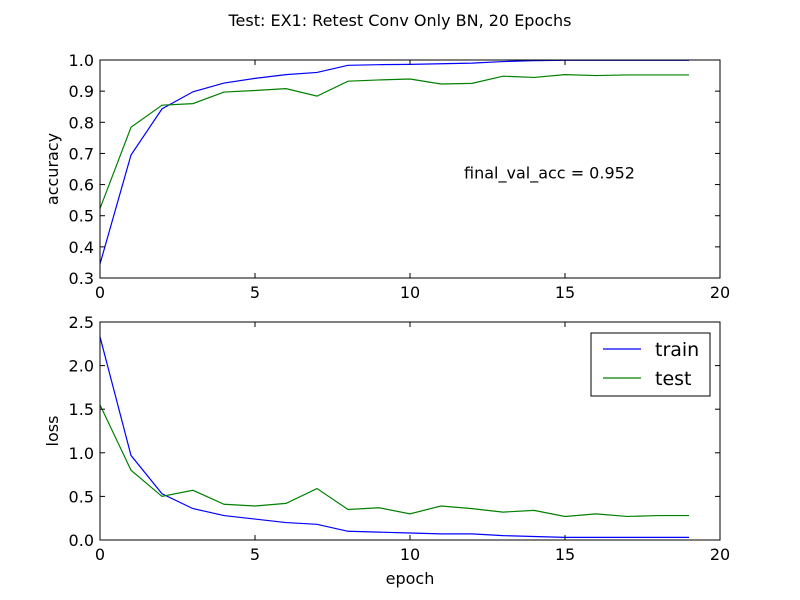 This screenshot has width=800, height=600. Describe the element at coordinates (81, 91) in the screenshot. I see `accuracy-ytick-label: 0.9` at that location.